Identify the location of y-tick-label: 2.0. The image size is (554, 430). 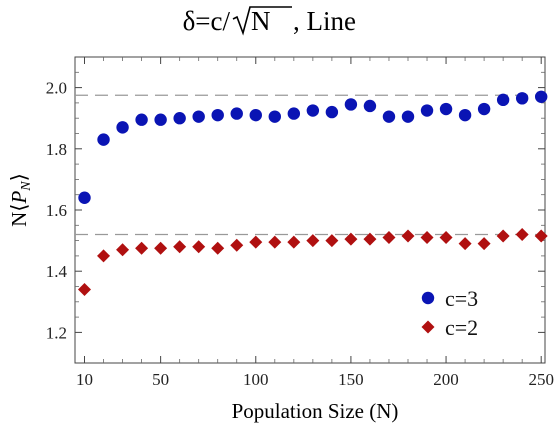
(56, 88).